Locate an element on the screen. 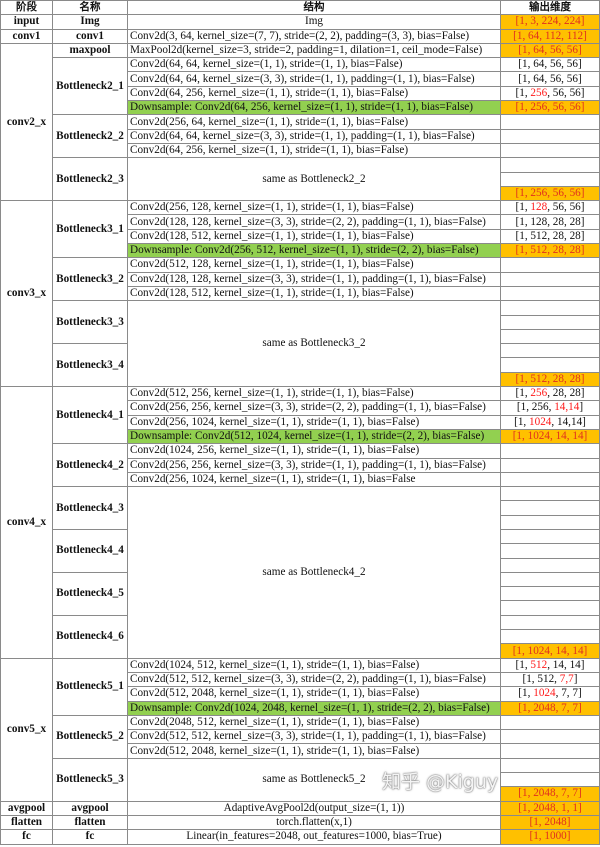 This screenshot has height=847, width=600. block-name-cell: Bottleneck4_5 is located at coordinates (90, 593).